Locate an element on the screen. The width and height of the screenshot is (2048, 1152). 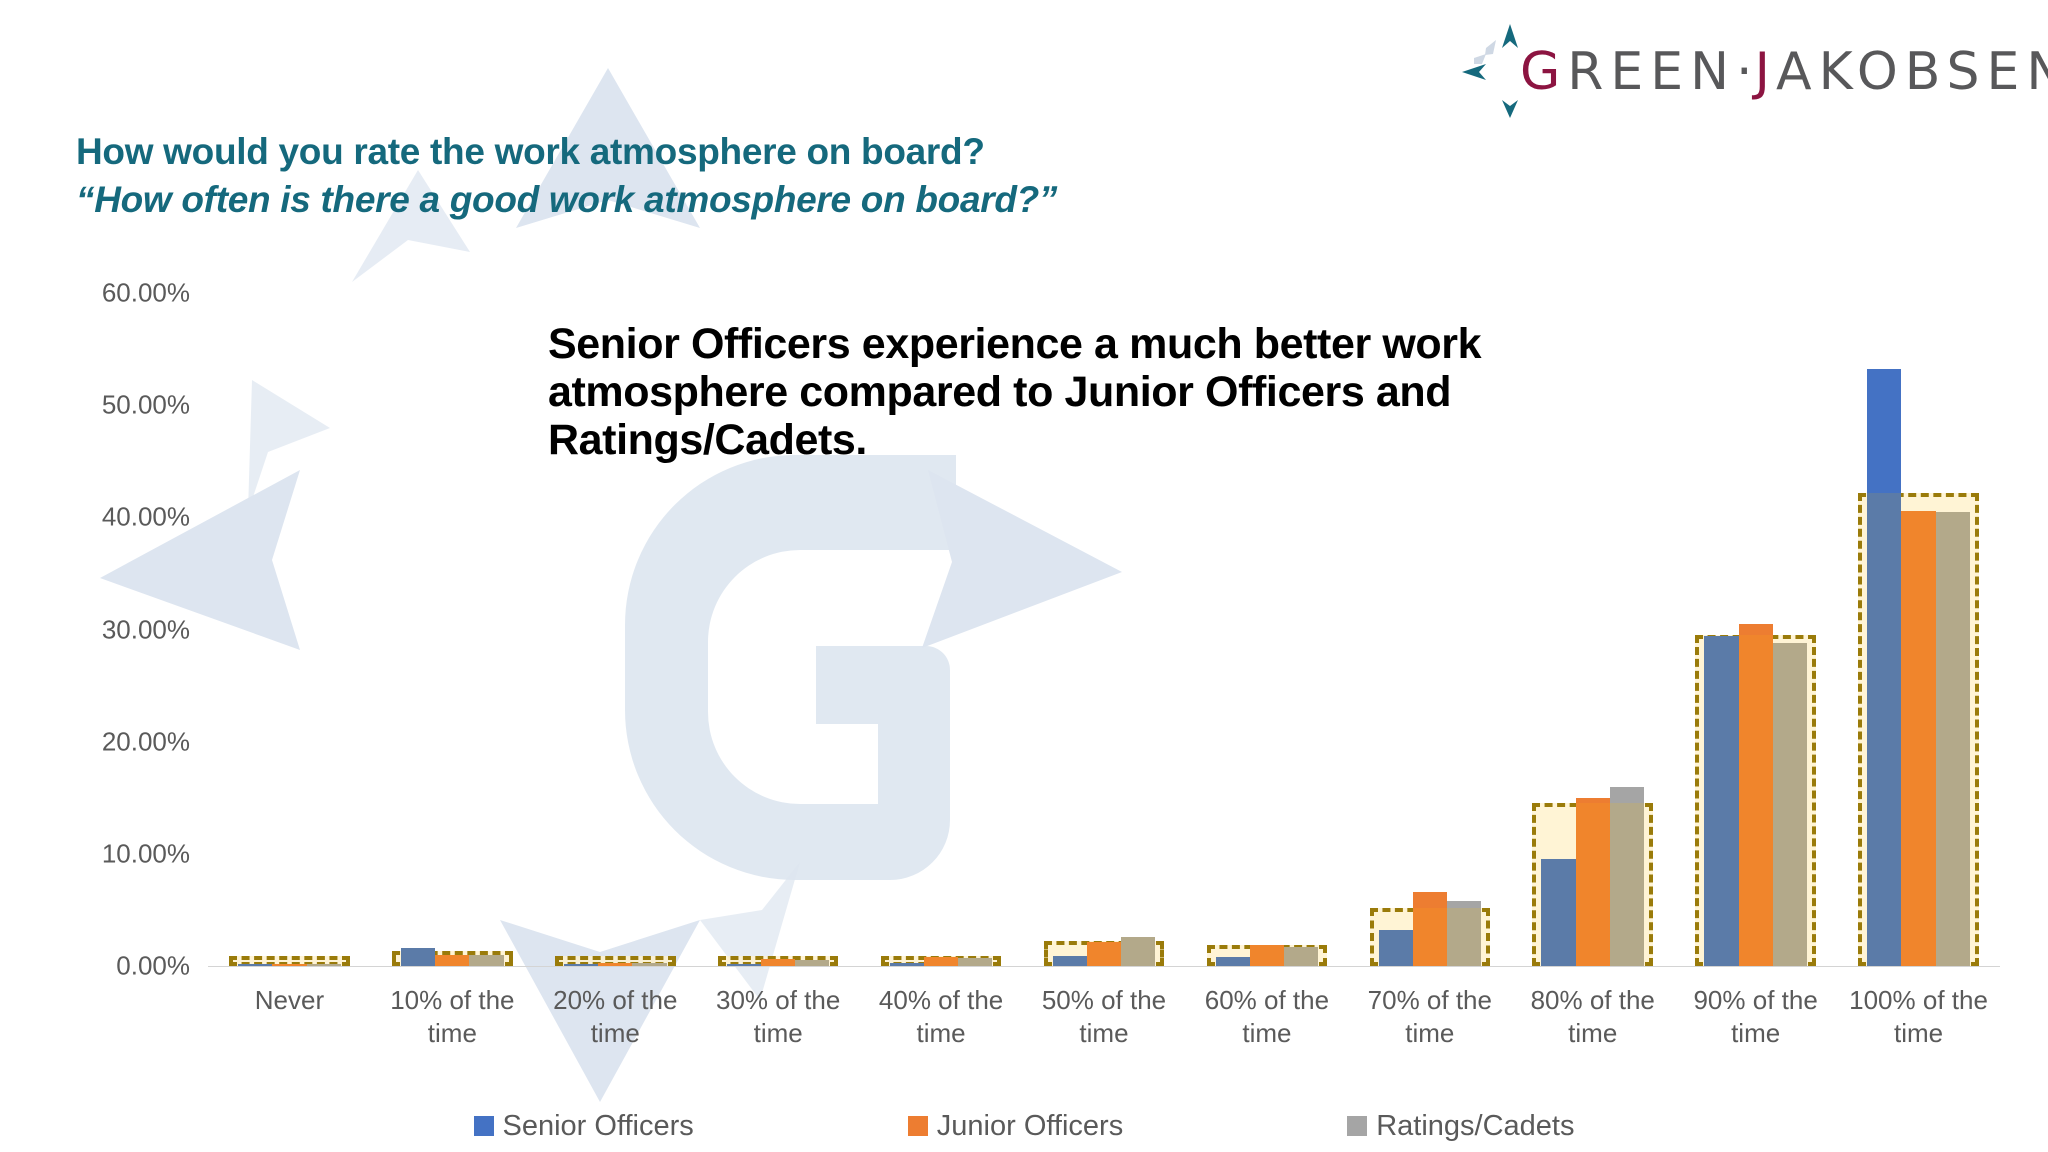
x-axis-tick-label: 10% of the time is located at coordinates (452, 1017).